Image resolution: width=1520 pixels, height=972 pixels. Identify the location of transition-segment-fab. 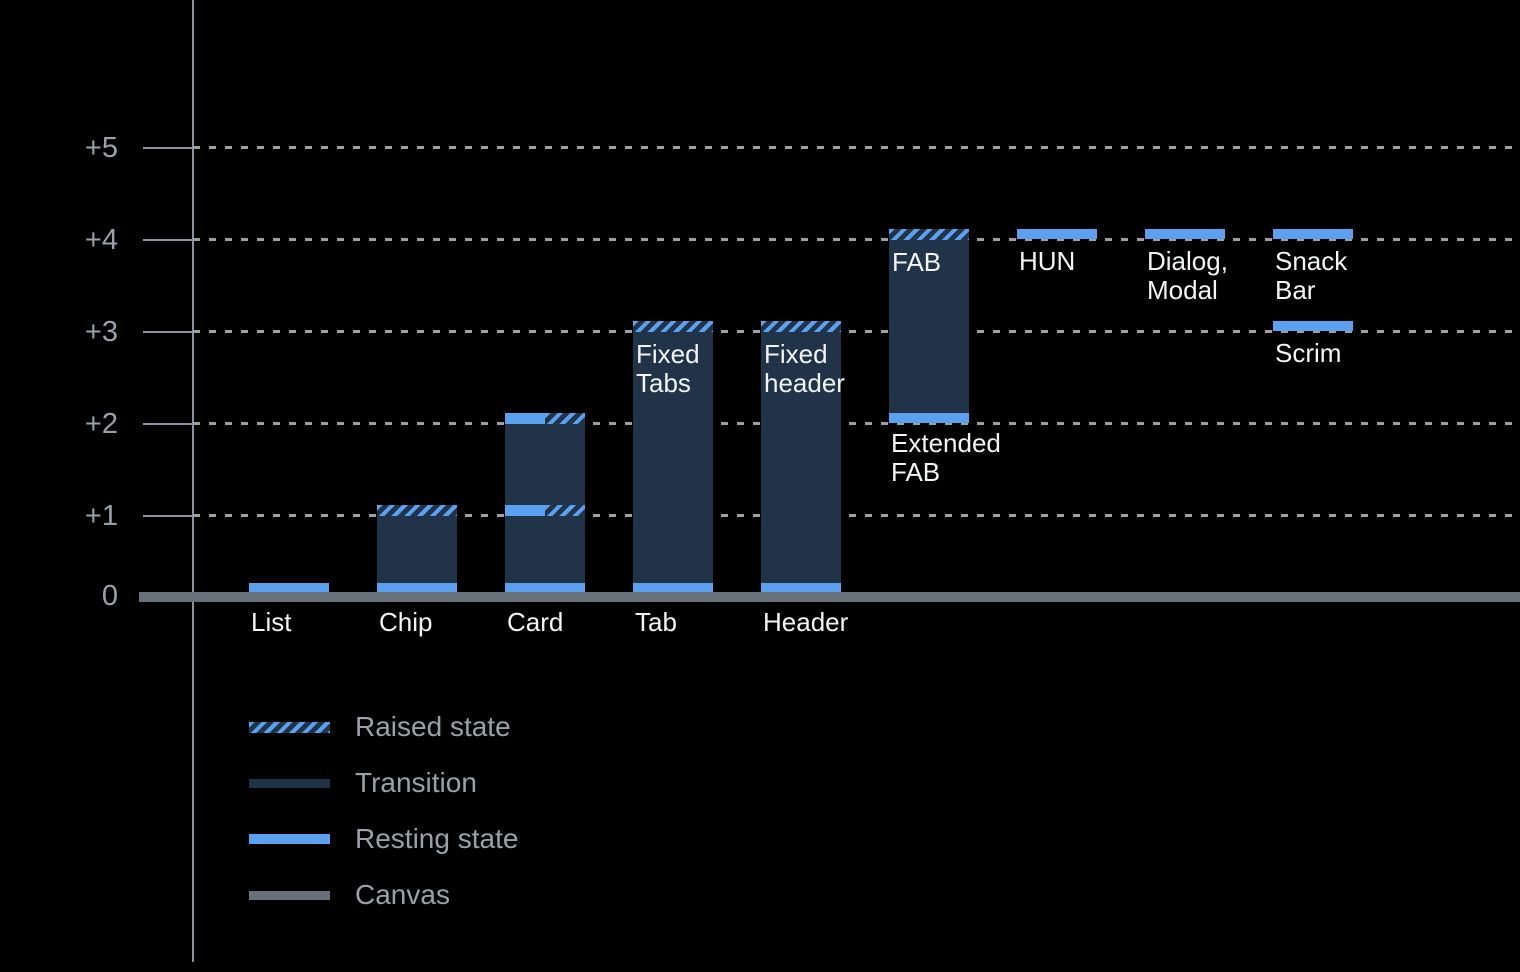
(929, 326).